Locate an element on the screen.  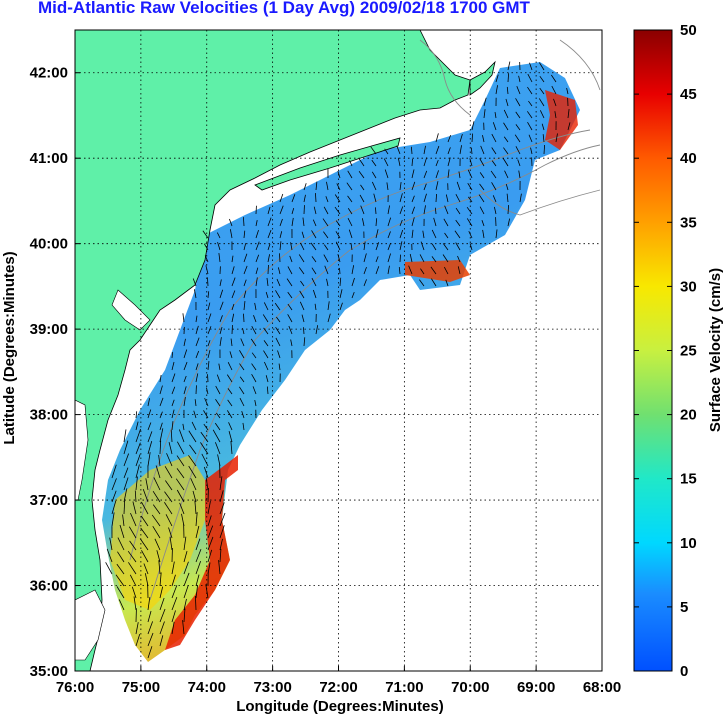
lat-tick-label: 40:00 is located at coordinates (49, 244).